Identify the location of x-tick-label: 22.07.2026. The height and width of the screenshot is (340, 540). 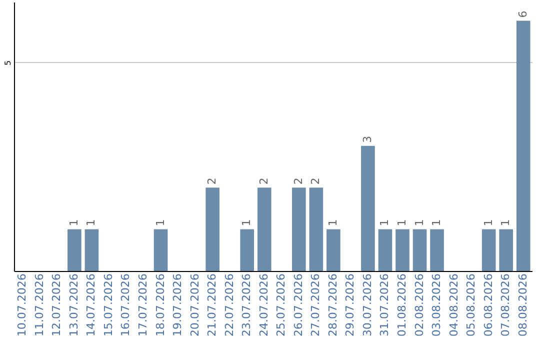
(229, 305).